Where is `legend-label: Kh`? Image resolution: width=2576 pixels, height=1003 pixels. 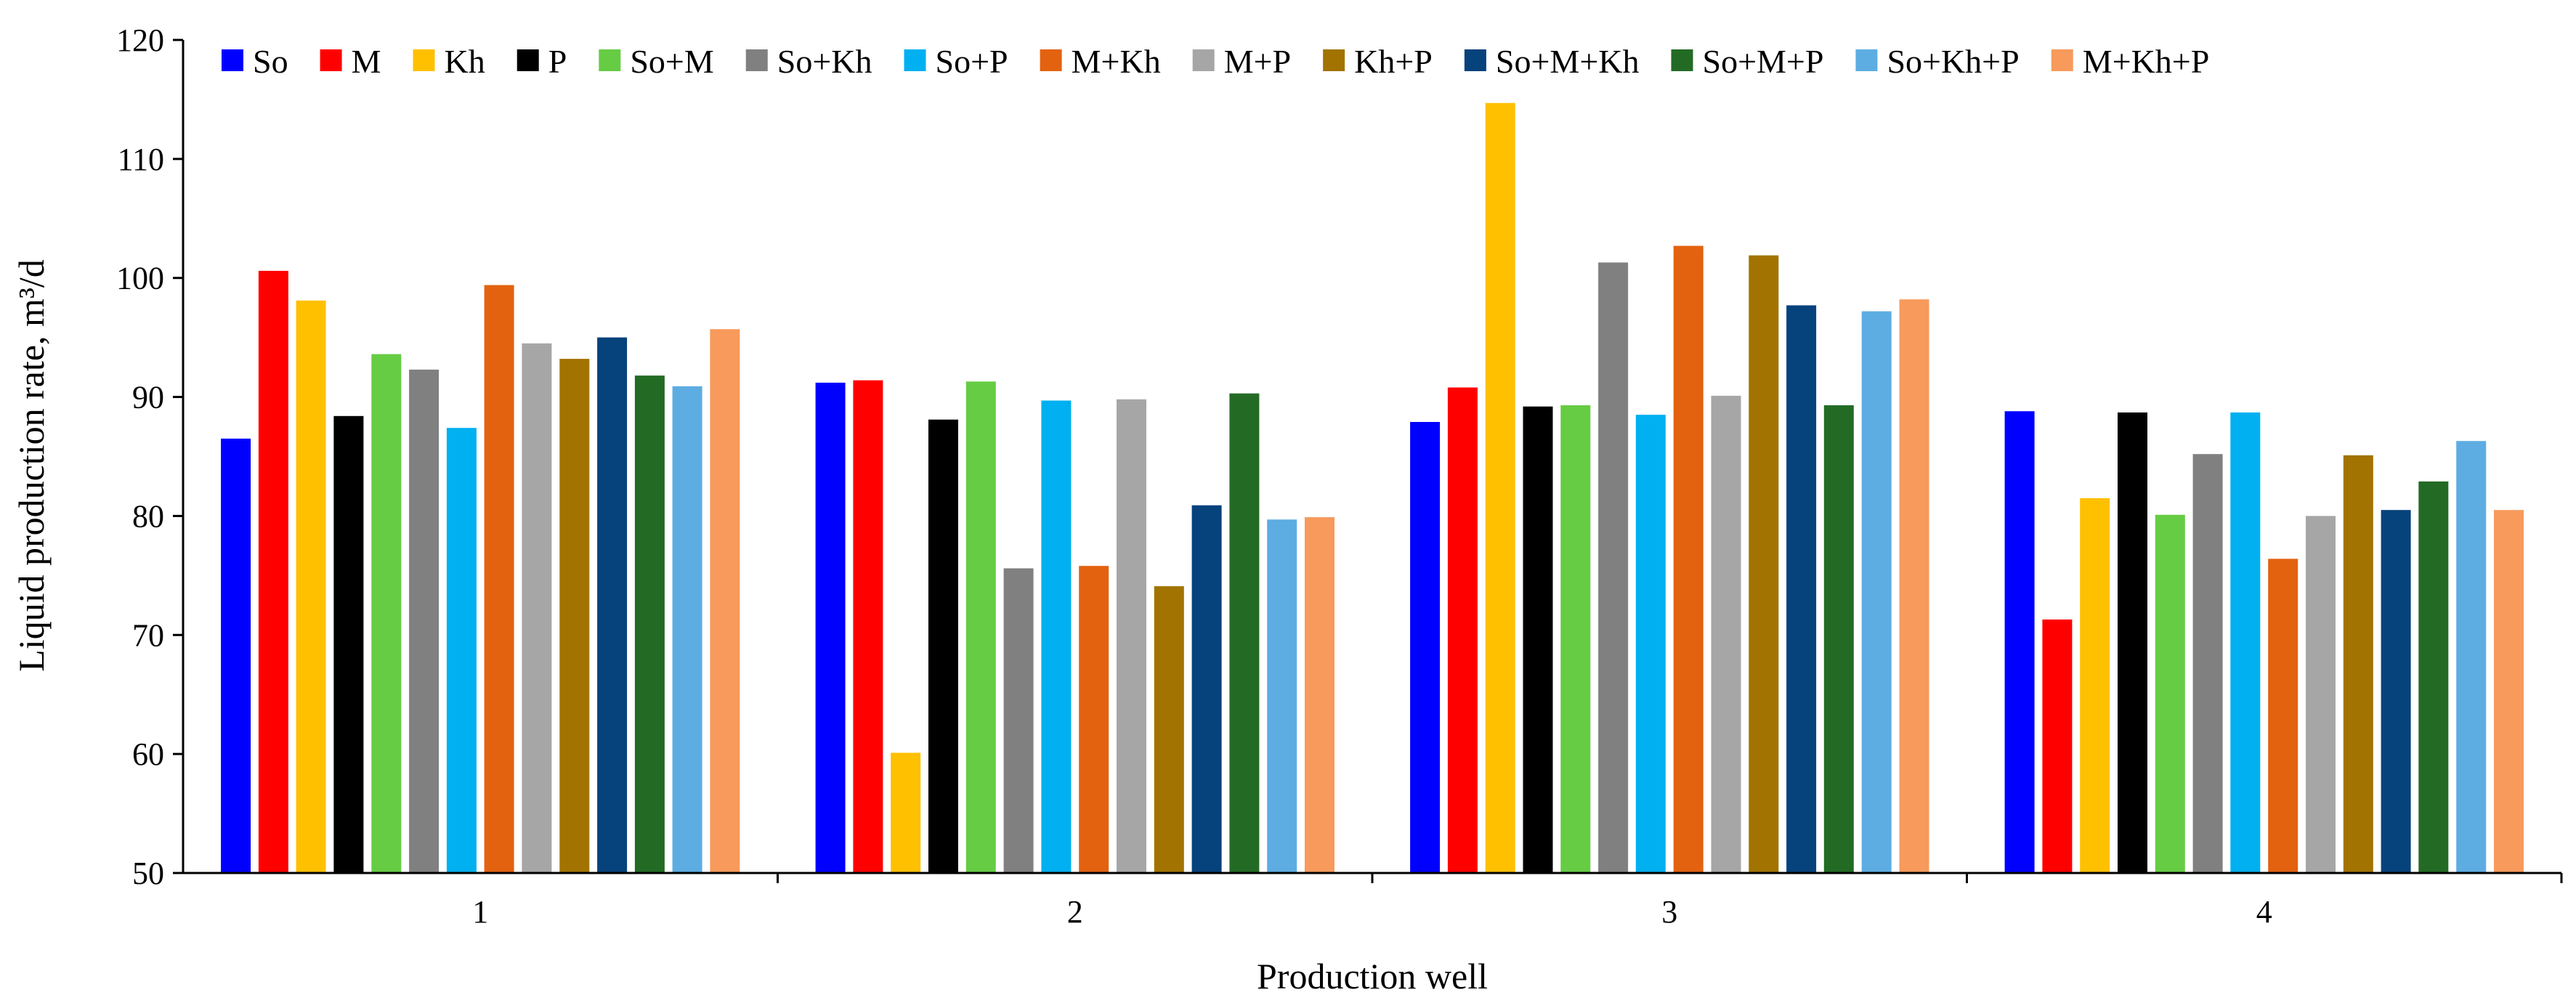
legend-label: Kh is located at coordinates (465, 62).